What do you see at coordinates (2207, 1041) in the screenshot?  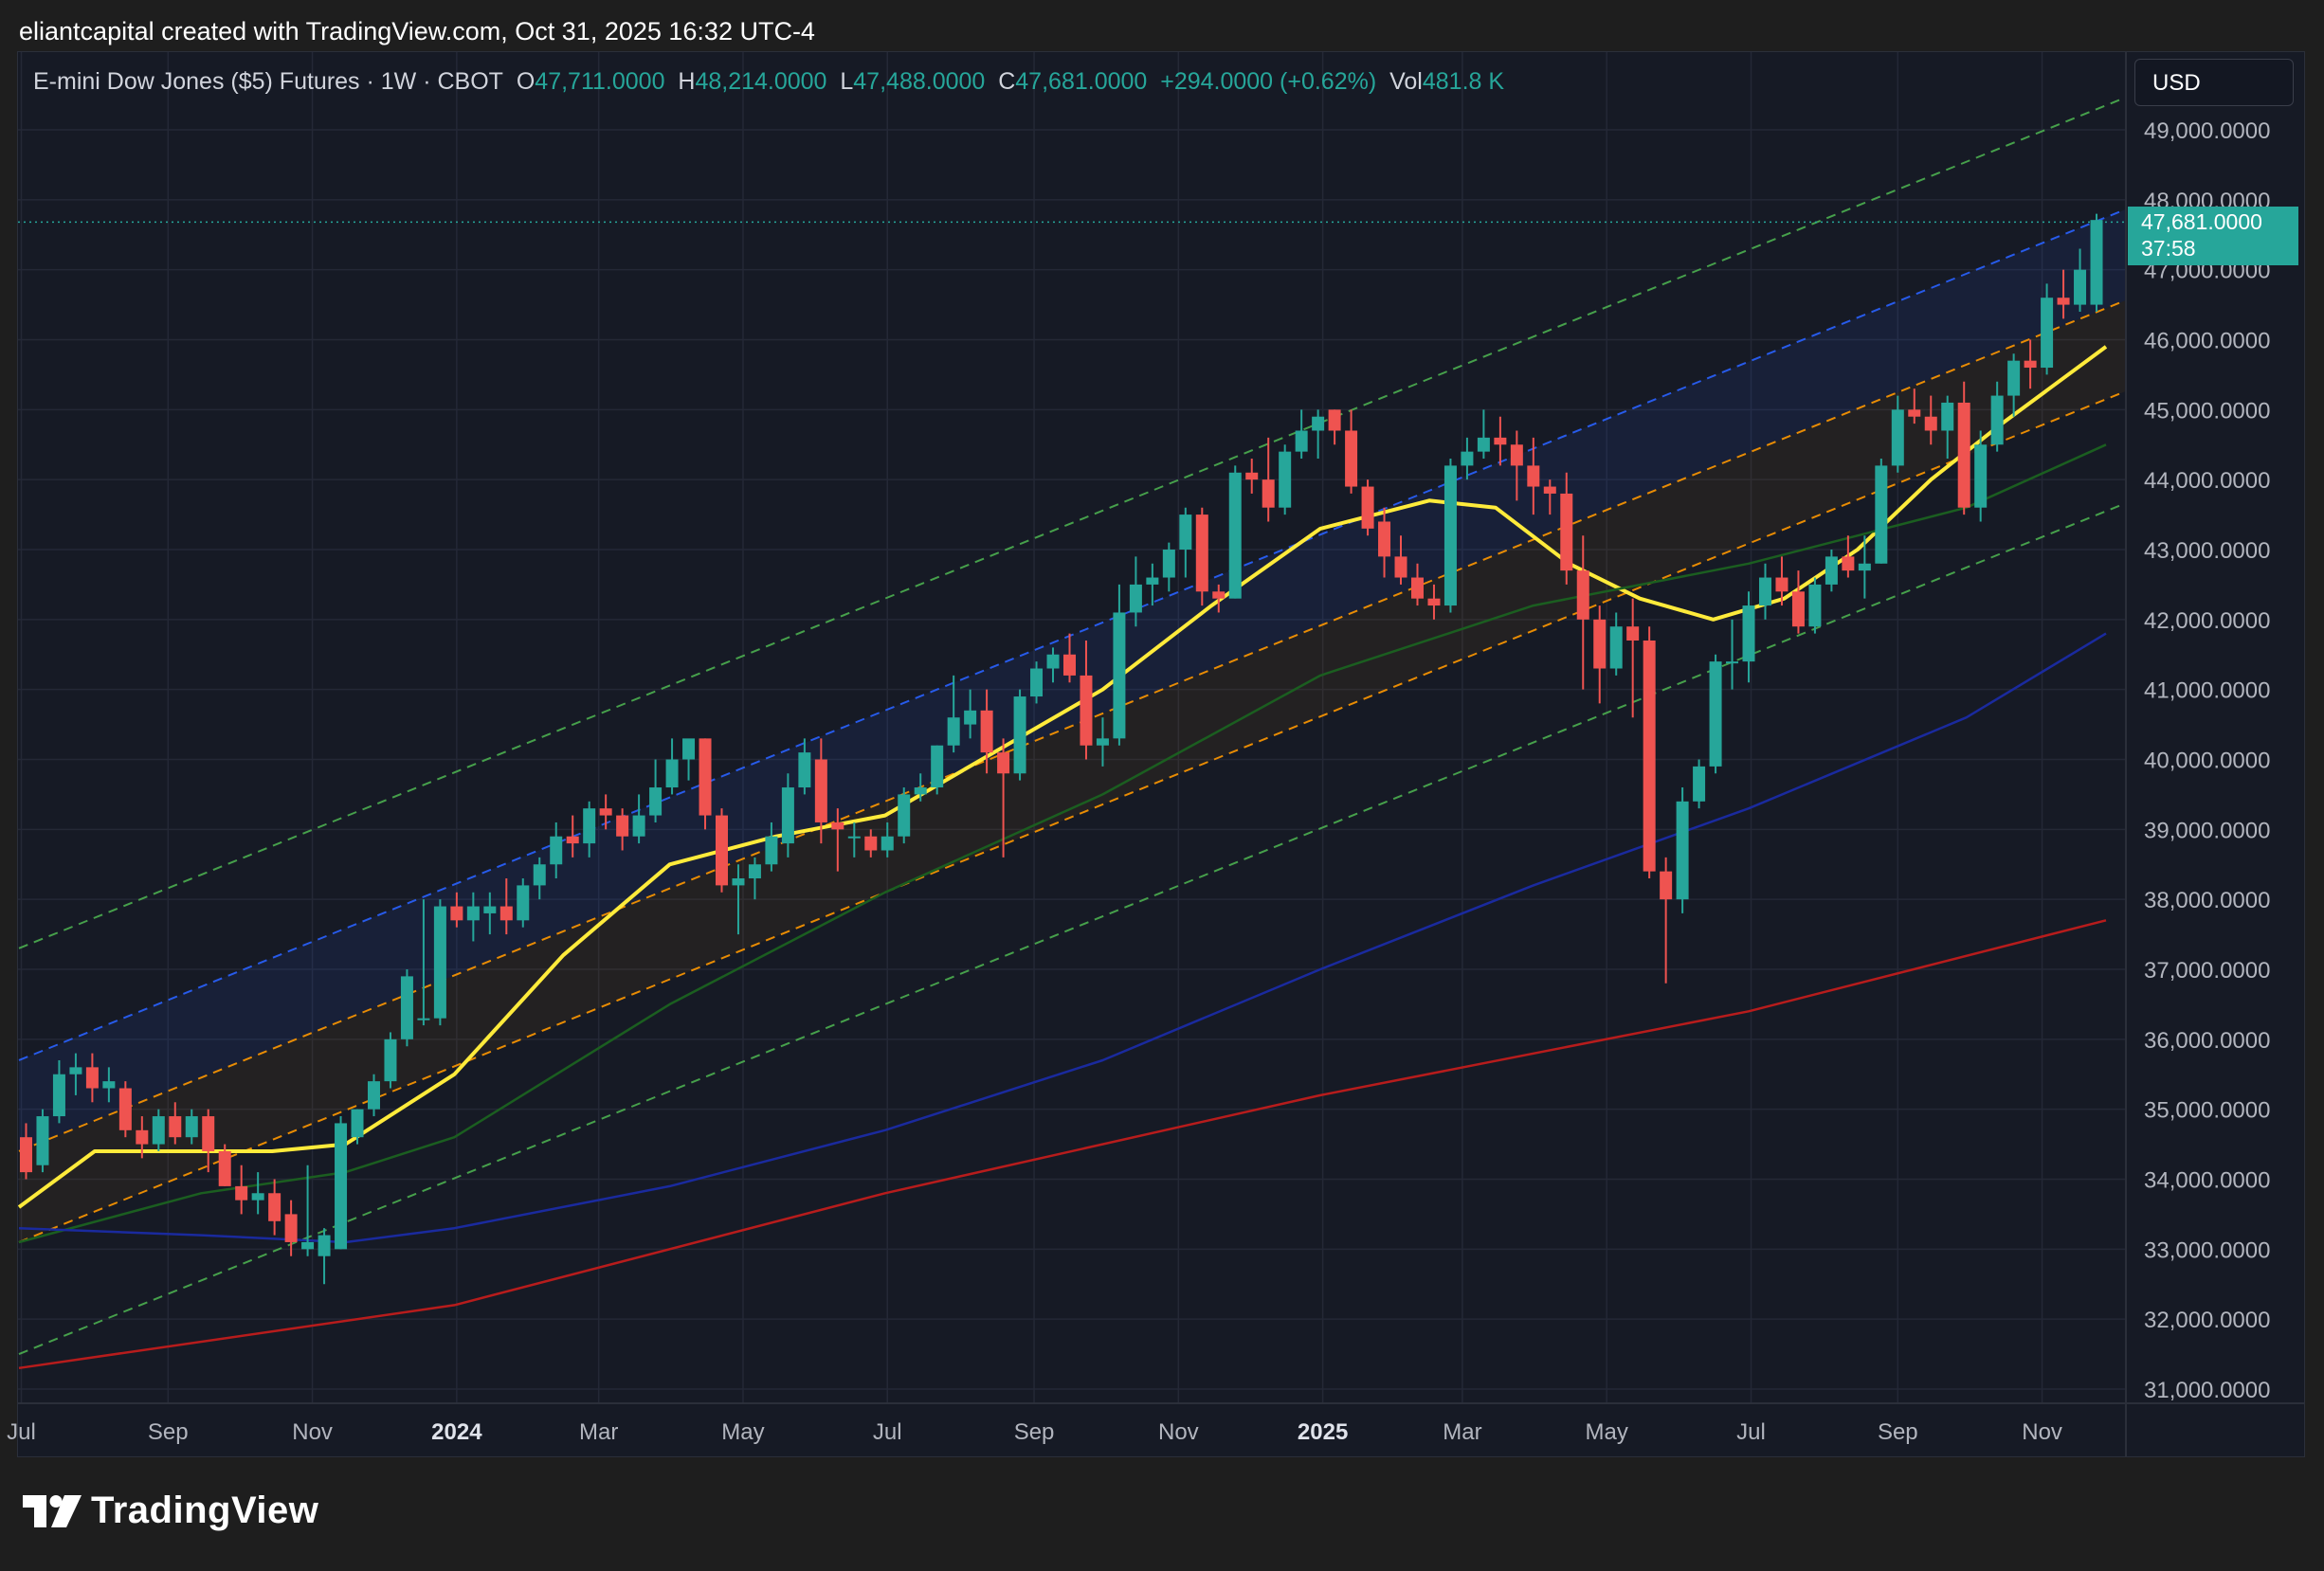 I see `price-tick-label: 36,000.0000` at bounding box center [2207, 1041].